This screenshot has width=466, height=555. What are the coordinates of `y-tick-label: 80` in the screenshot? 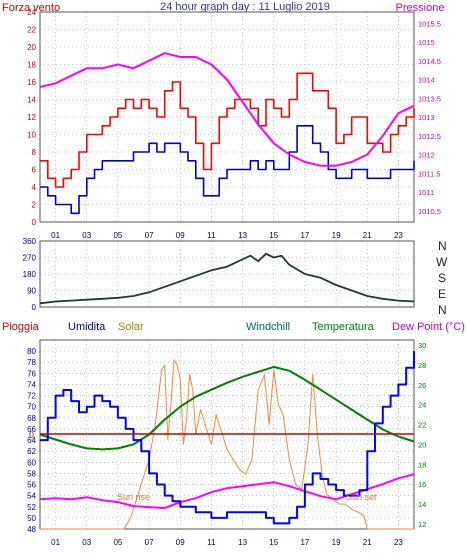 It's located at (31, 351).